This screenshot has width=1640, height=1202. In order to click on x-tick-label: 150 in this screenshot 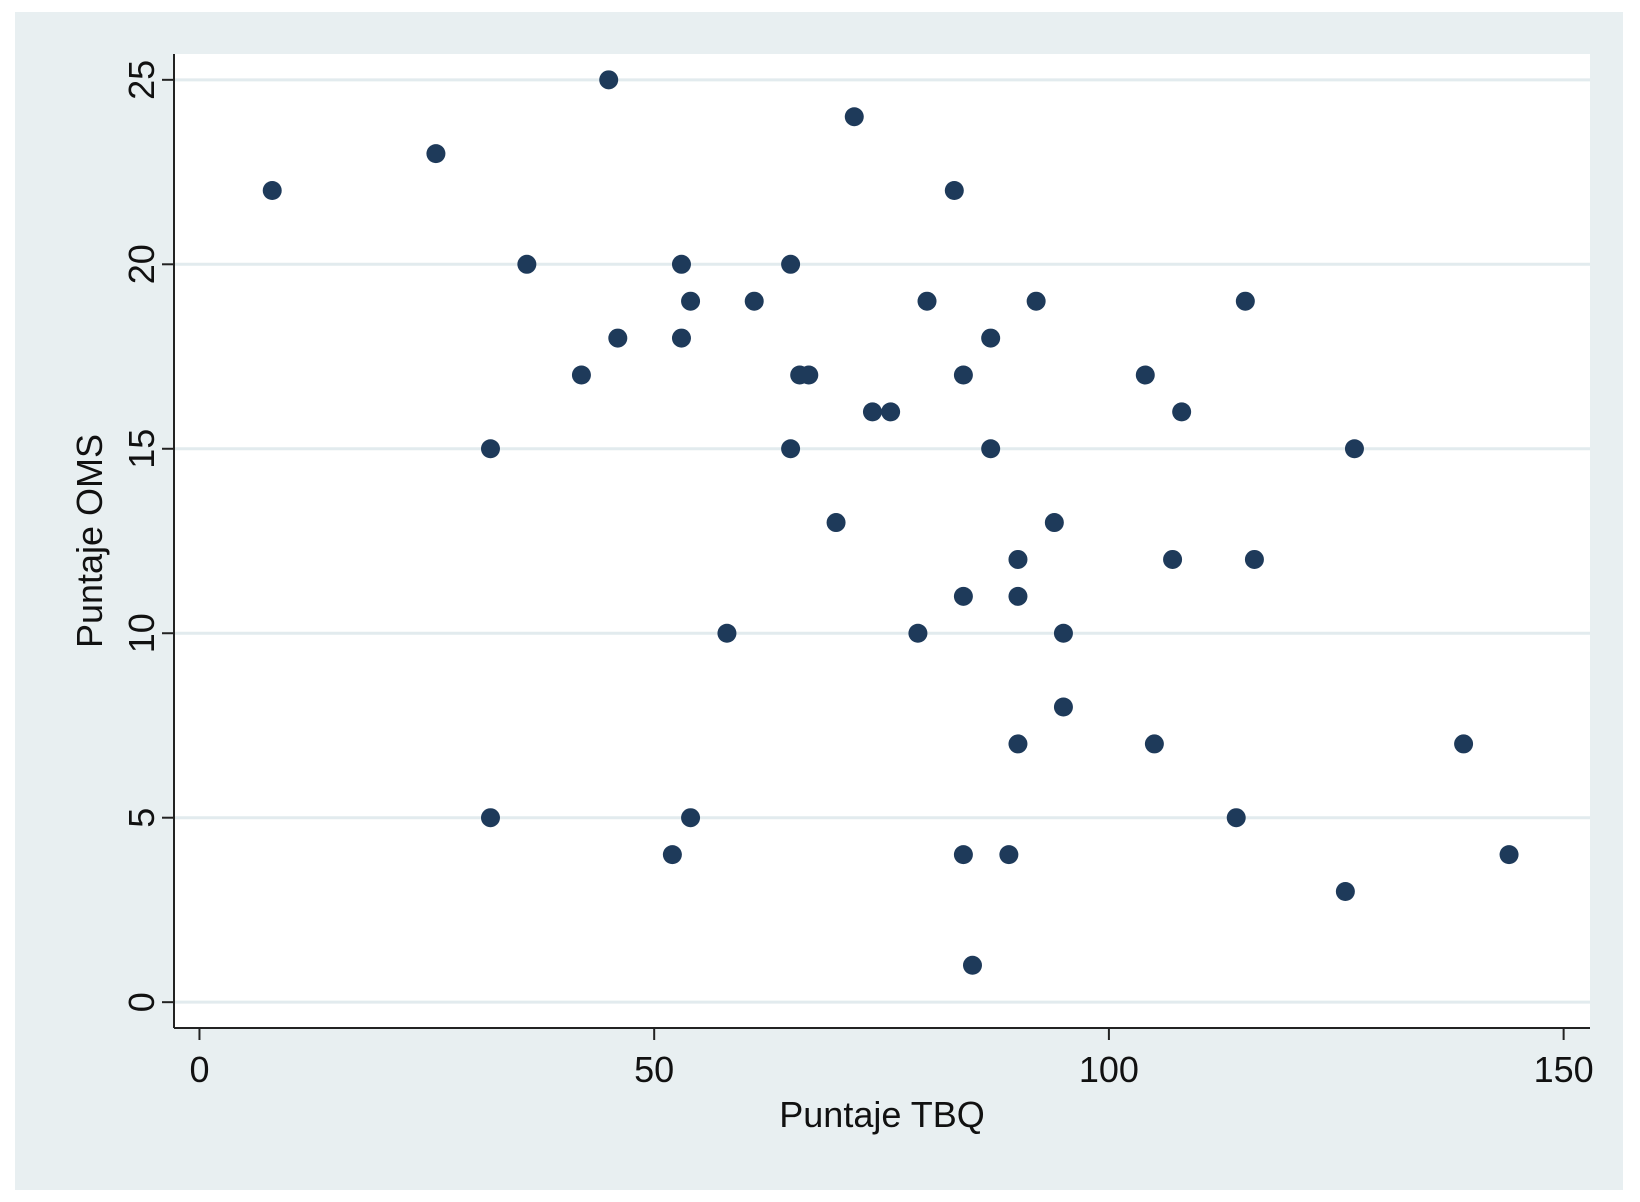, I will do `click(1564, 1069)`.